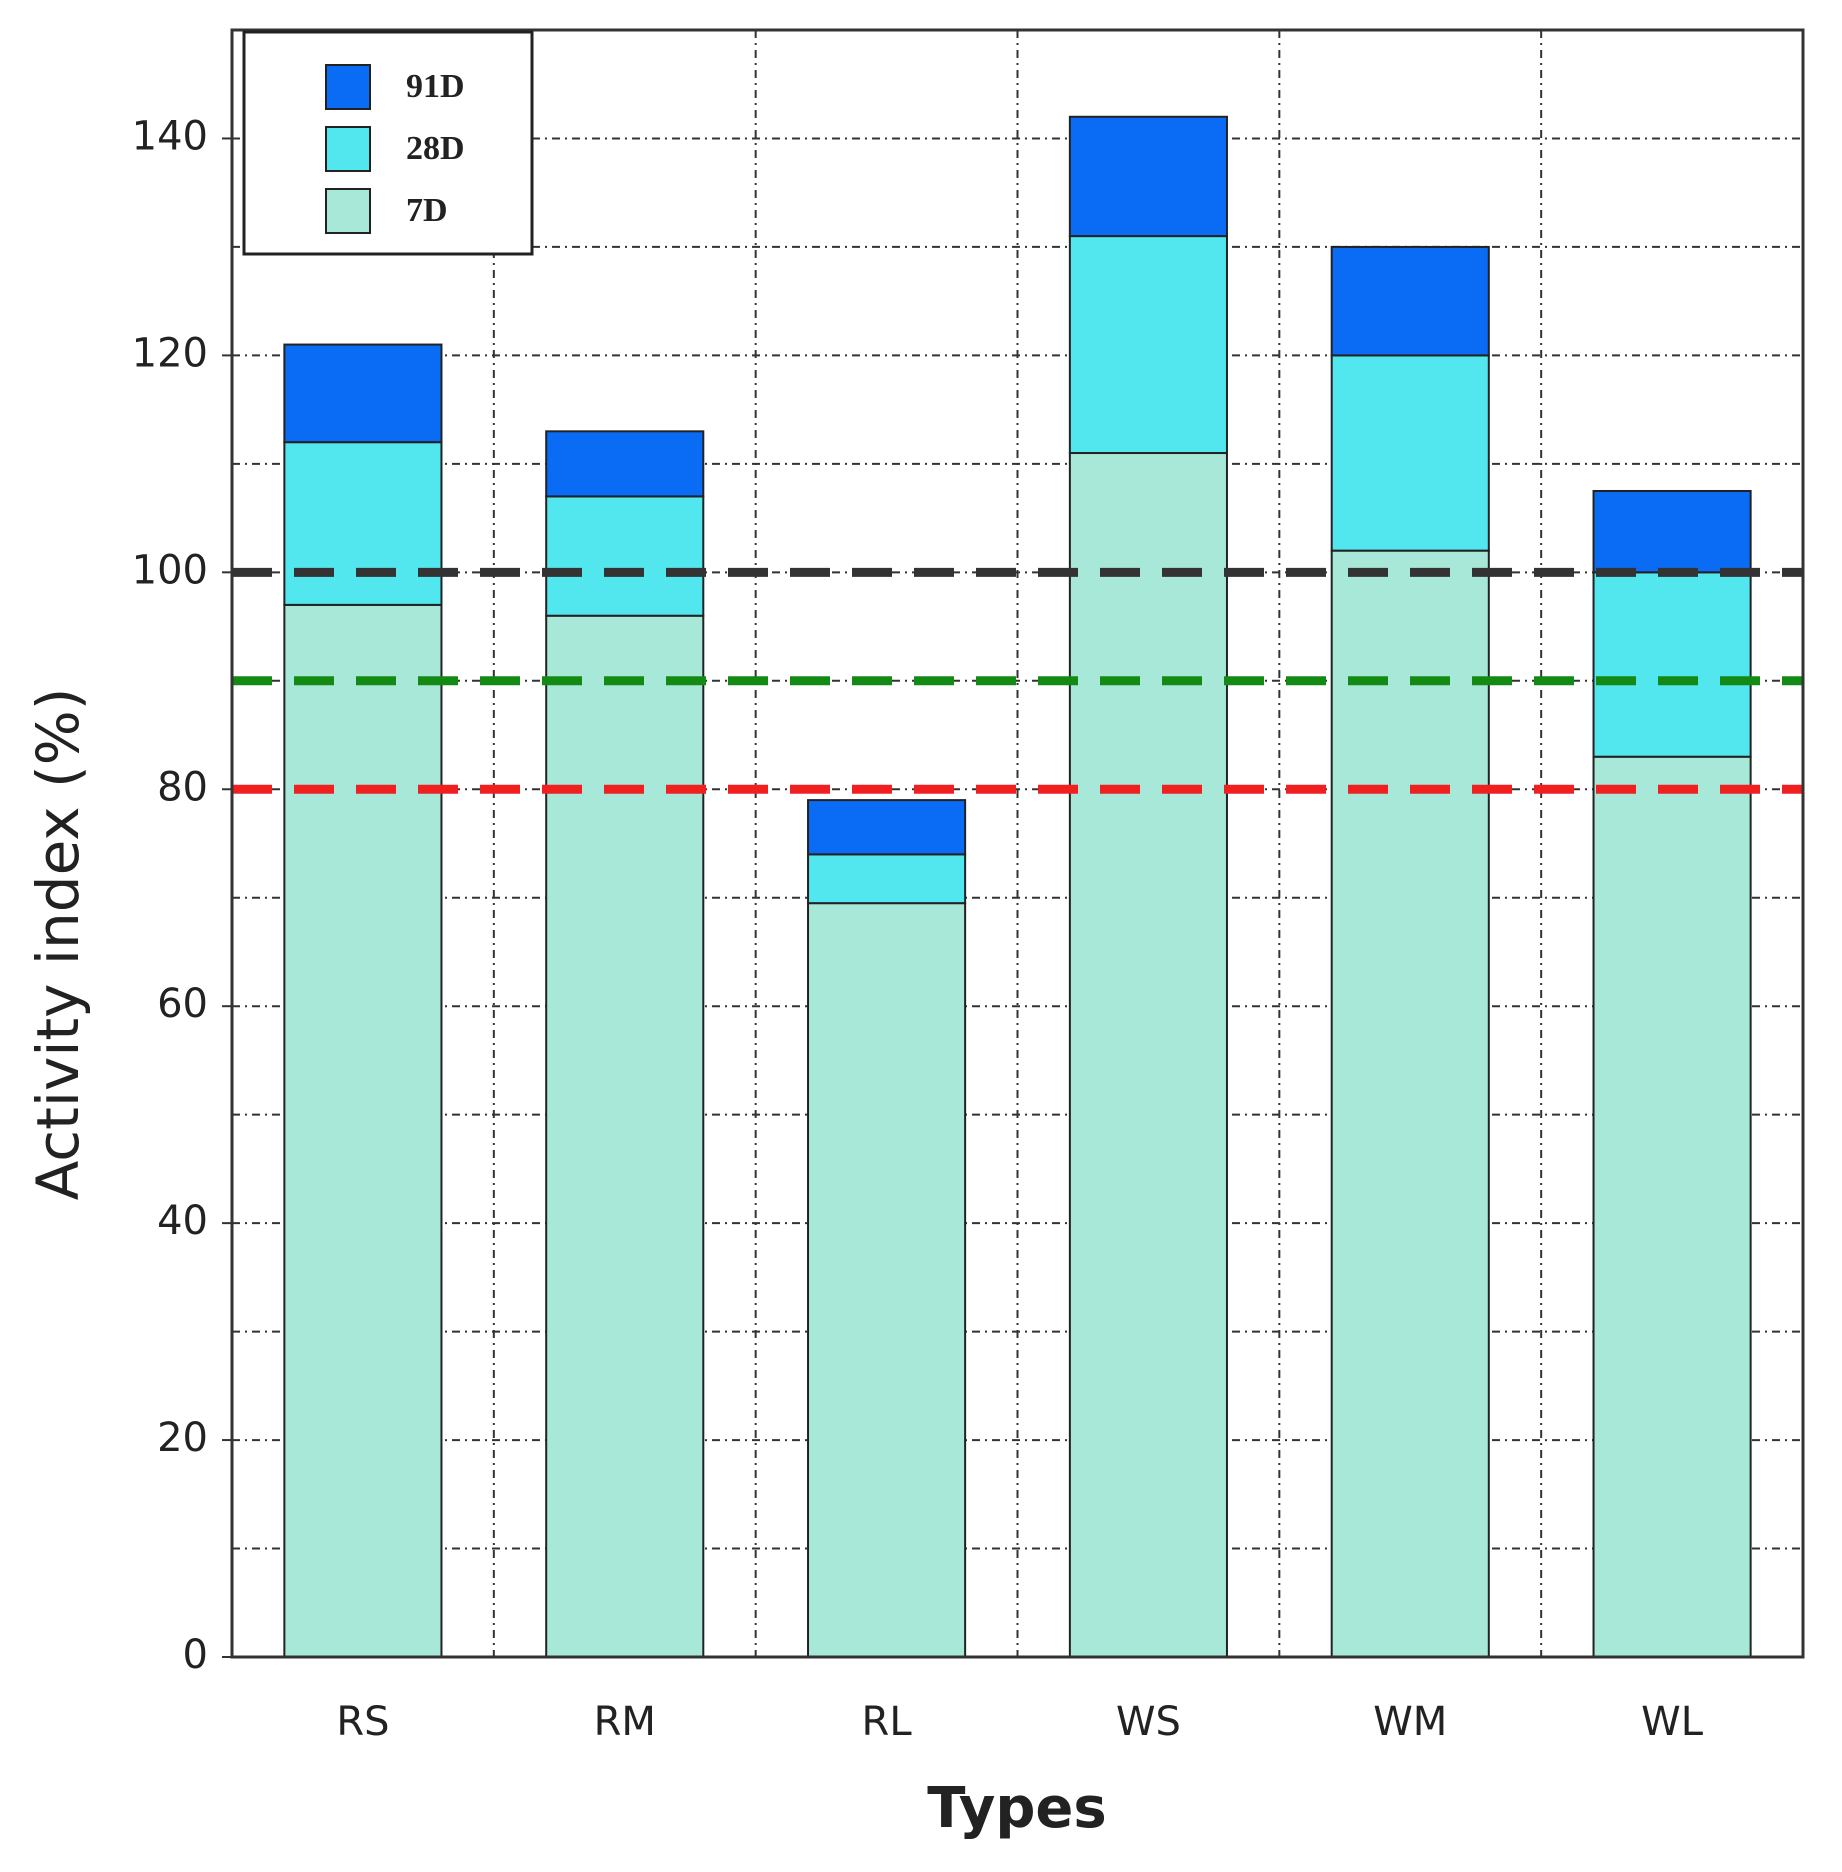 This screenshot has width=1842, height=1872. I want to click on y-tick-label: 100, so click(170, 570).